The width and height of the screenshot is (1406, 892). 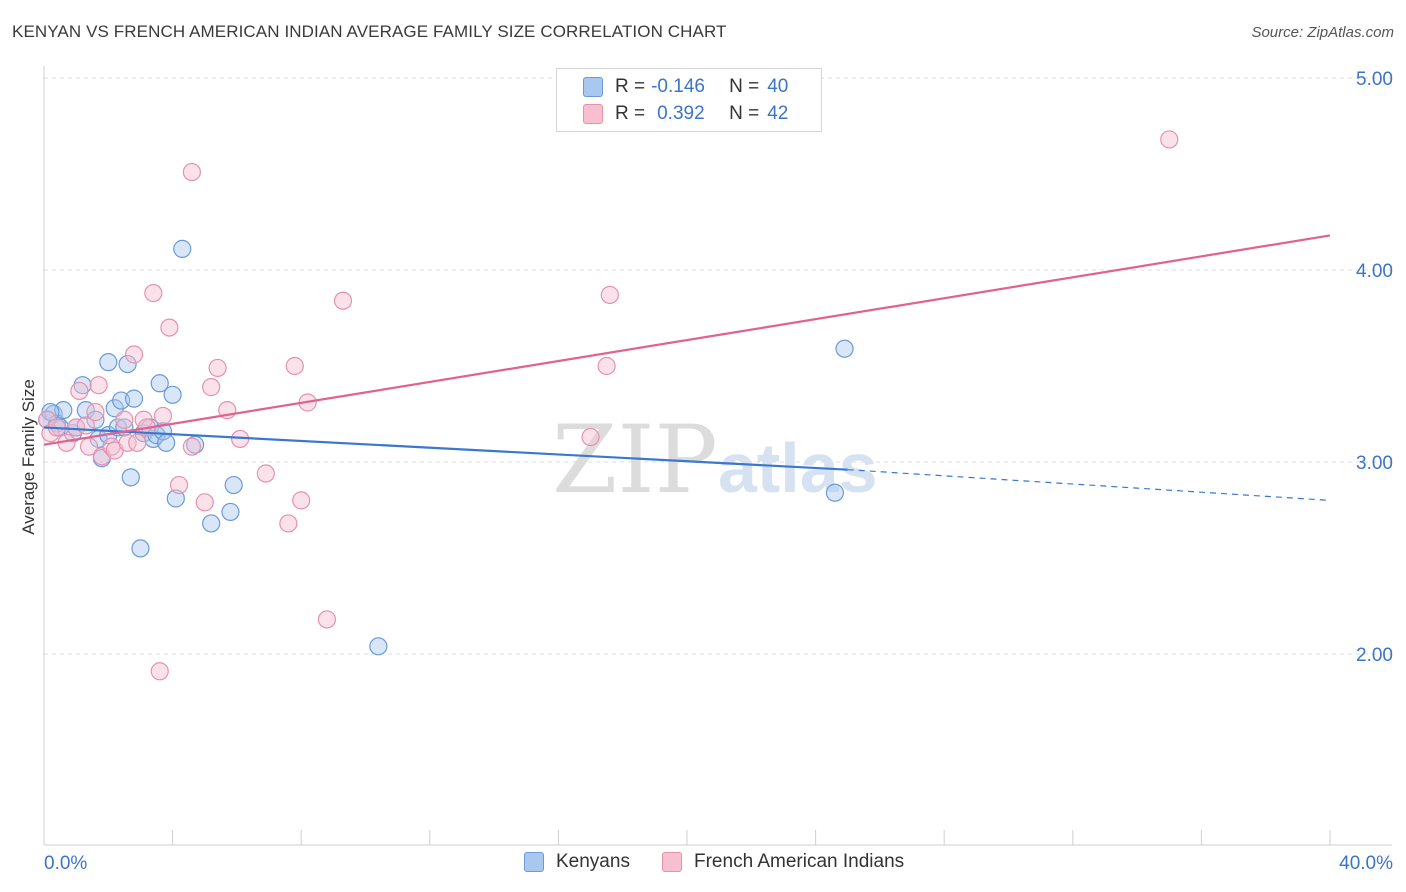 I want to click on y-tick-label: 5.00, so click(x=1374, y=79).